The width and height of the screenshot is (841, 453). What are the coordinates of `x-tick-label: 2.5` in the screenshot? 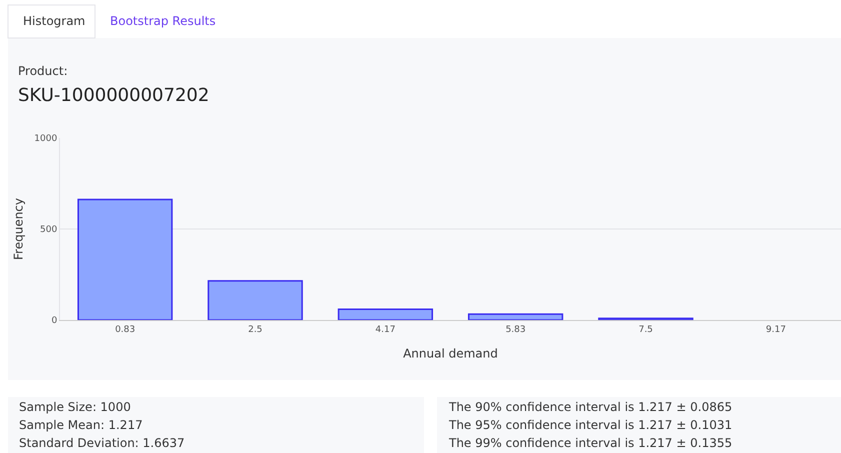 It's located at (255, 329).